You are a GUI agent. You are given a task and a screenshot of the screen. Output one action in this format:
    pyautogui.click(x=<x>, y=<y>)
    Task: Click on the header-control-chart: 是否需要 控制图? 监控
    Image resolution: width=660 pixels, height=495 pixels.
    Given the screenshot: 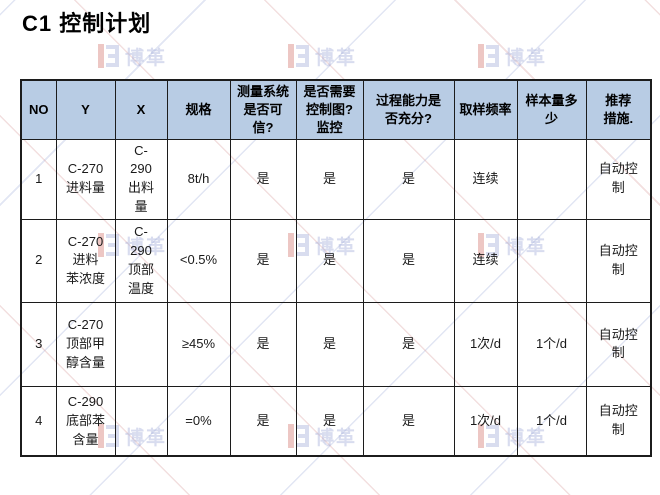 What is the action you would take?
    pyautogui.click(x=329, y=109)
    